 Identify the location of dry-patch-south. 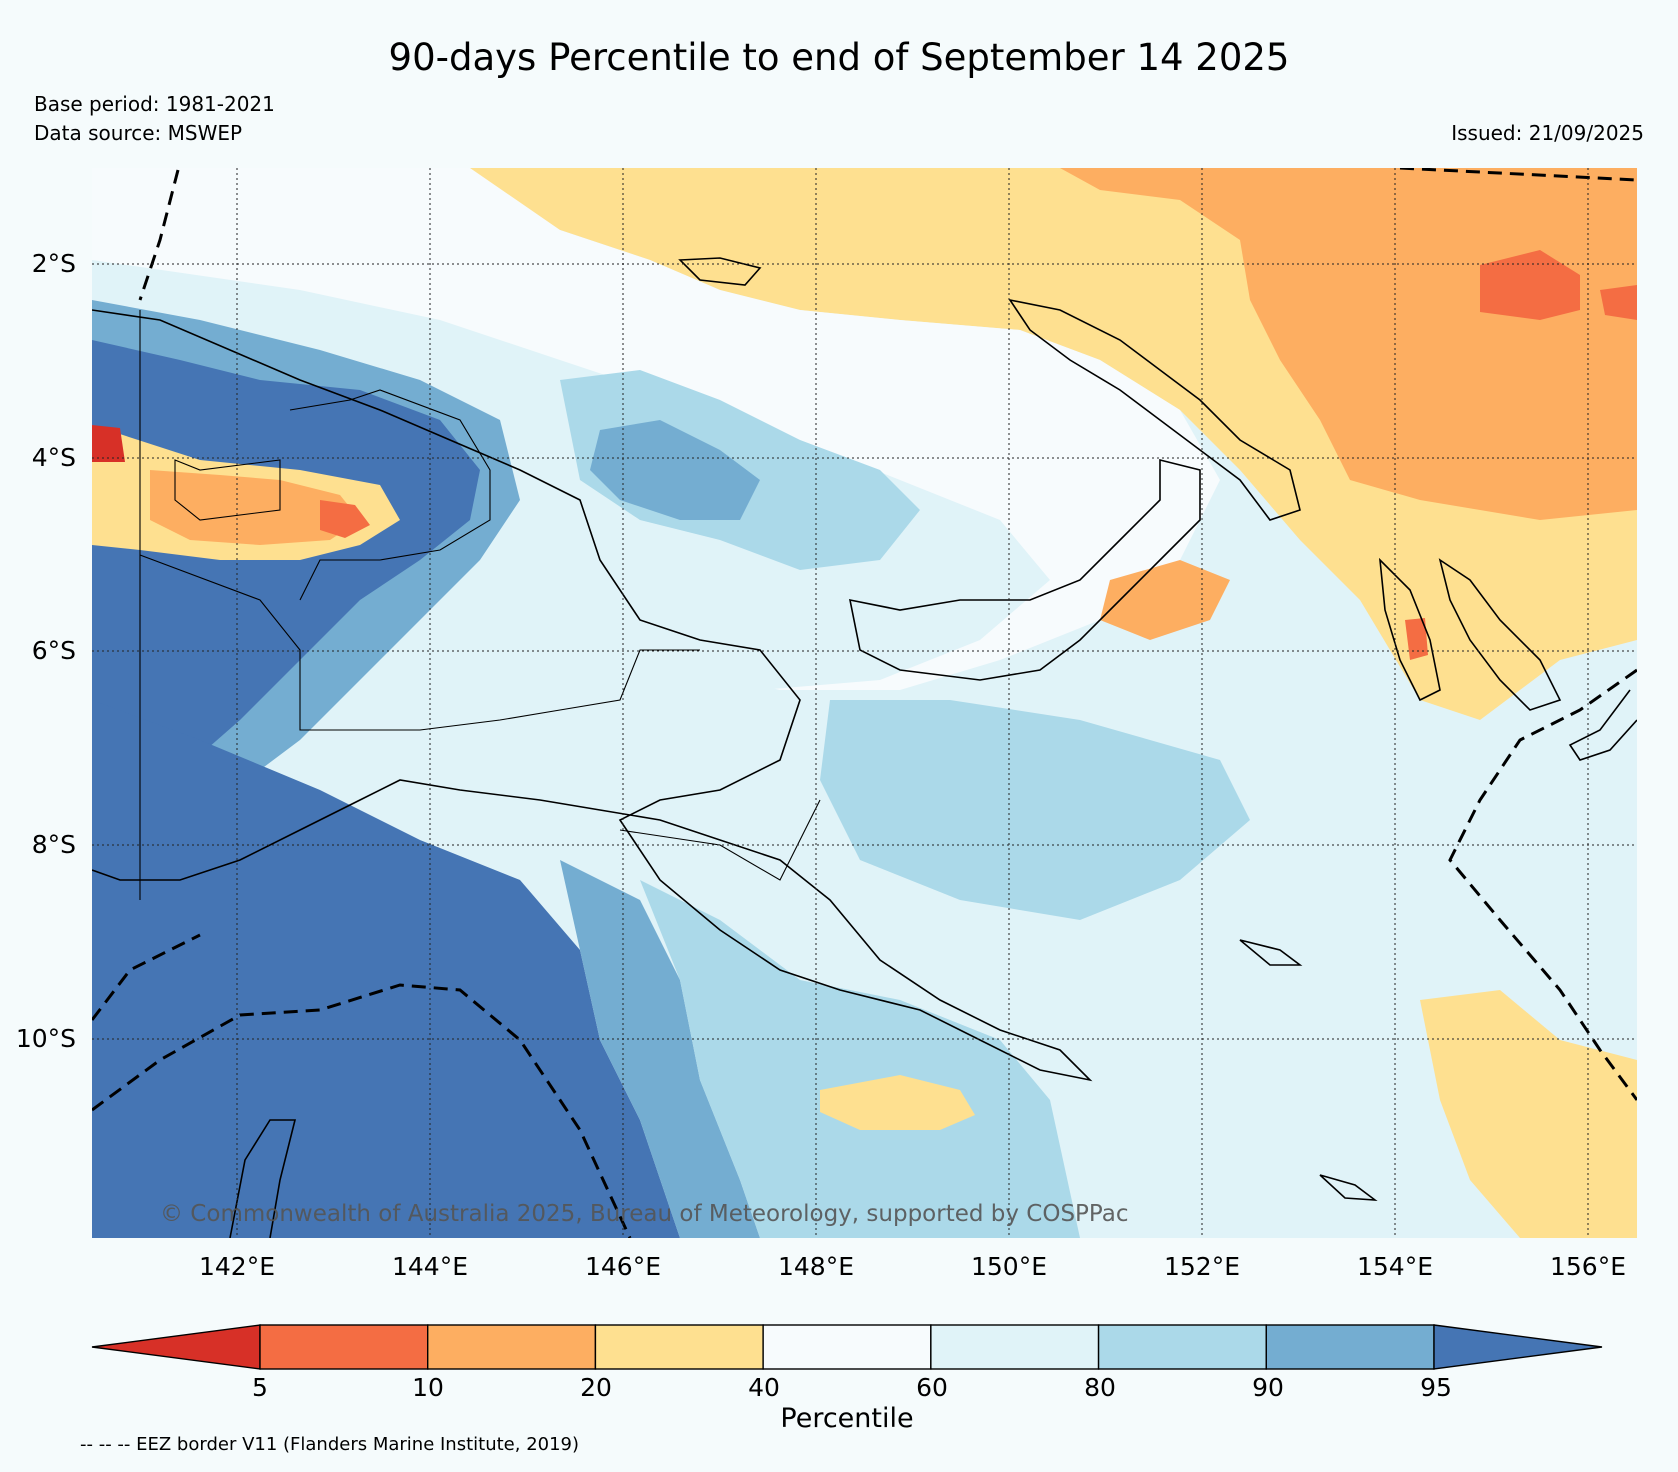
(897, 1102).